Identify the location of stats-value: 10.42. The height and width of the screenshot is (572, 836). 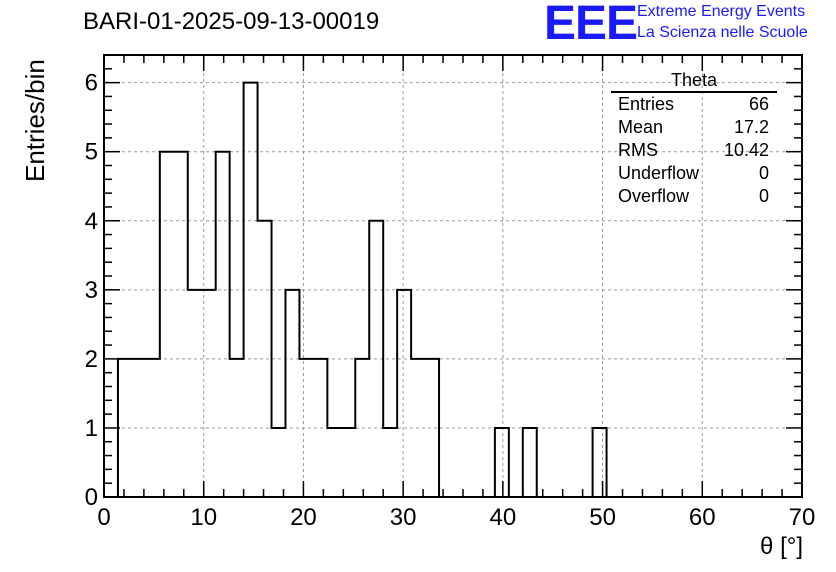
(746, 150).